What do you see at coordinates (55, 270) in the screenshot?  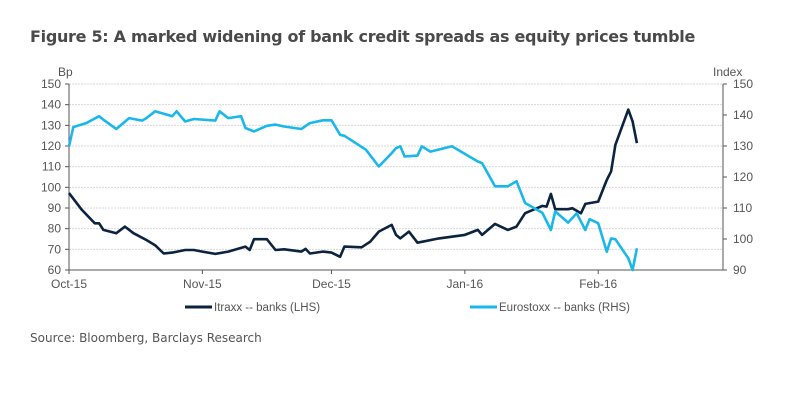 I see `y-left-tick-label: 60` at bounding box center [55, 270].